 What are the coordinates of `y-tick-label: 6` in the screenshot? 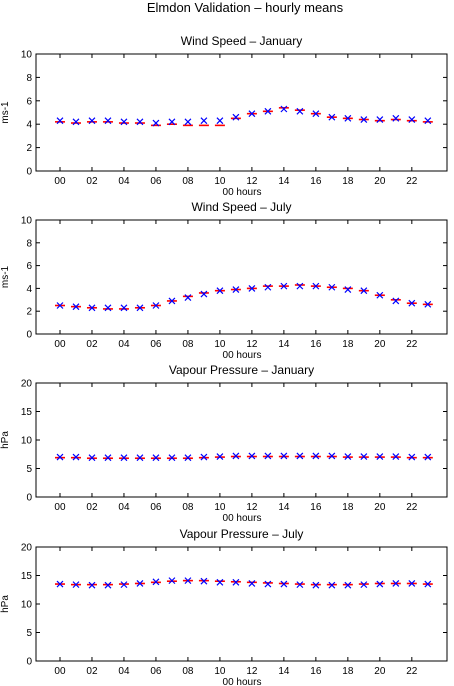 It's located at (29, 101).